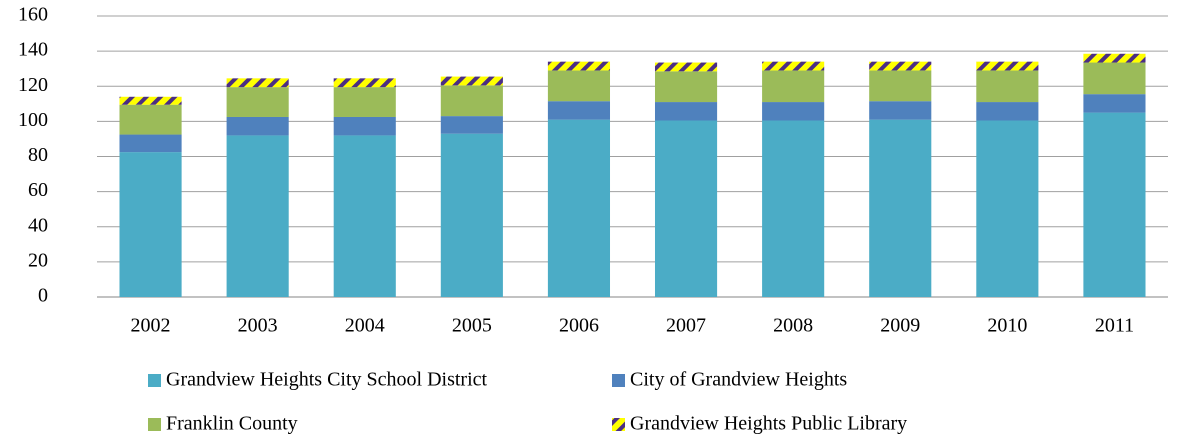 The image size is (1178, 443). I want to click on x-tick-label: 2003, so click(258, 326).